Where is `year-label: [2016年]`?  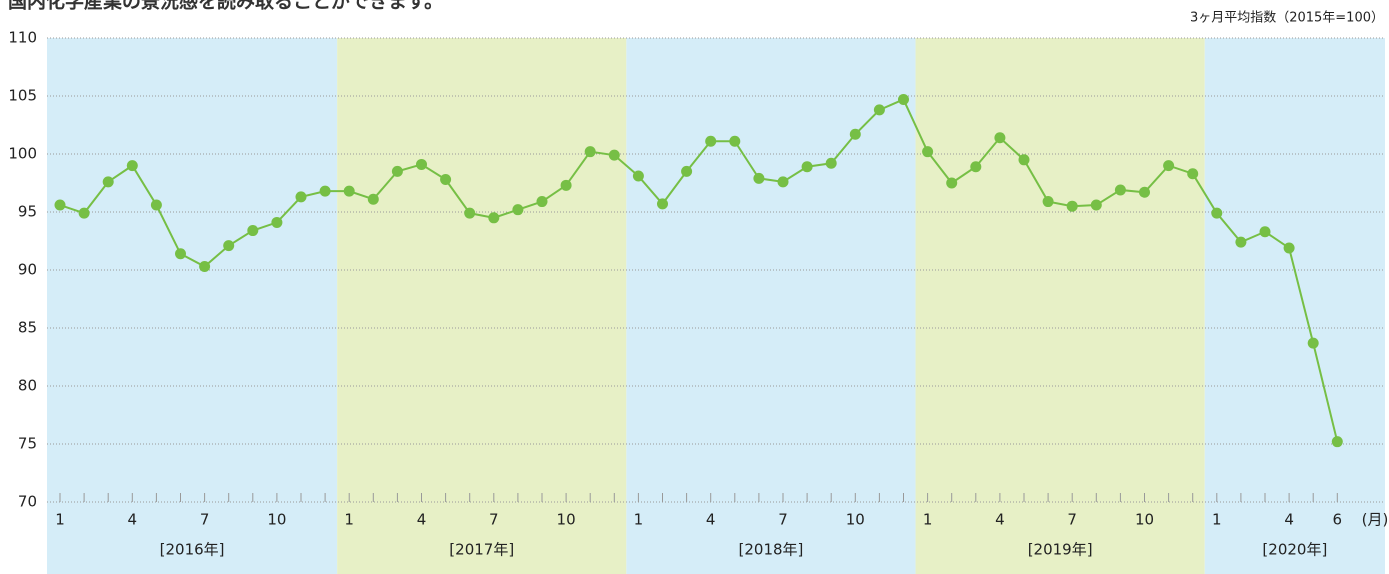 year-label: [2016年] is located at coordinates (192, 550).